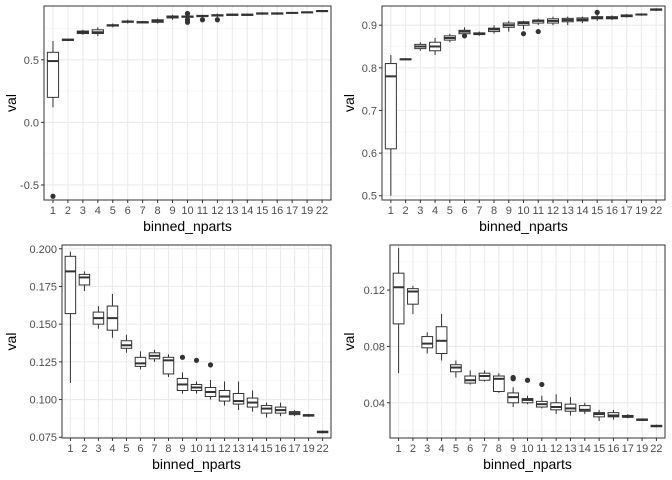  What do you see at coordinates (43, 287) in the screenshot?
I see `y-tick-label: 0.175` at bounding box center [43, 287].